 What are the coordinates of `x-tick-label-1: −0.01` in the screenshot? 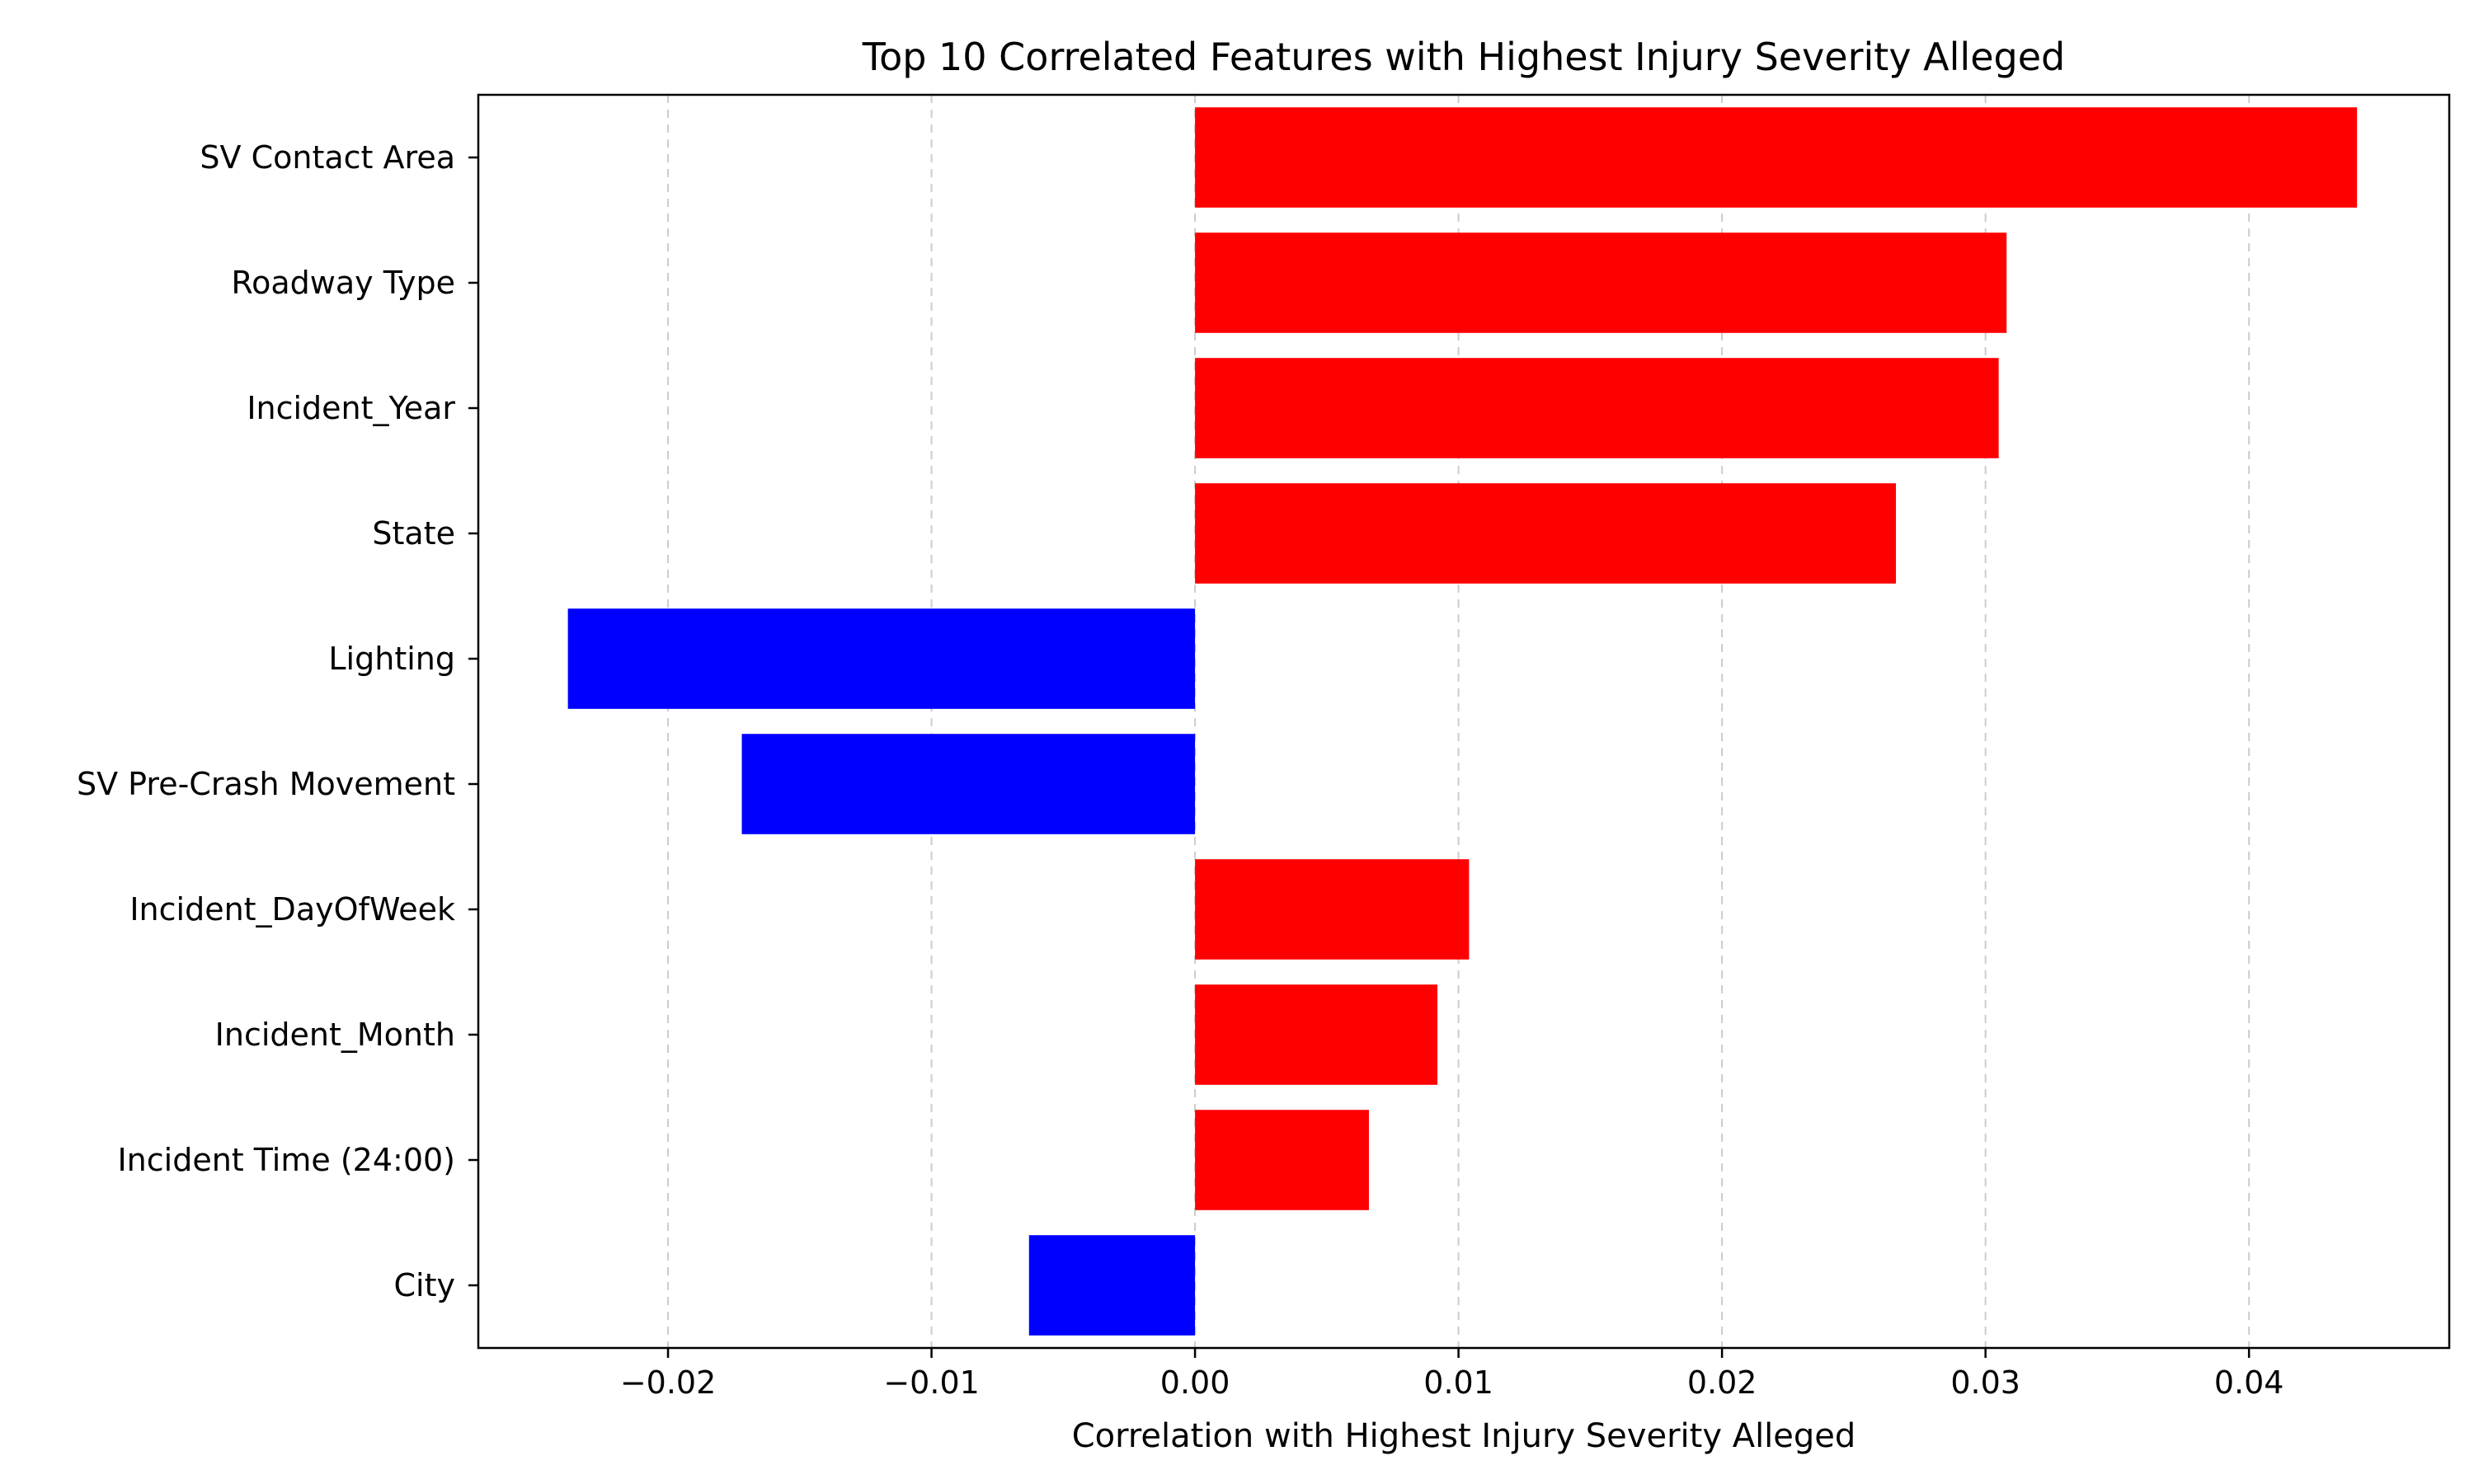 It's located at (931, 1382).